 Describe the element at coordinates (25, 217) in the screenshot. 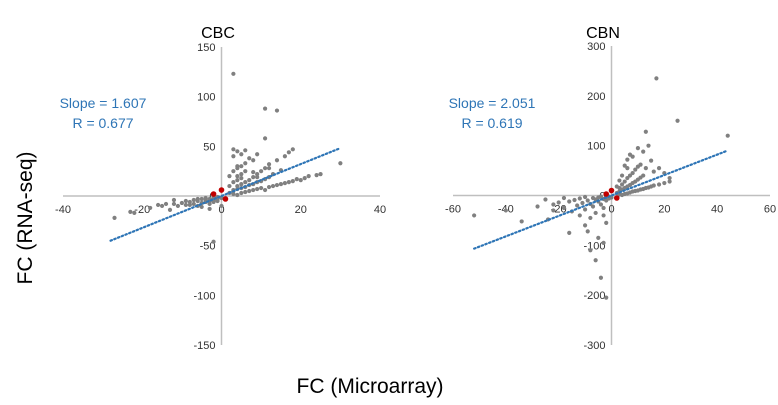

I see `y-axis-label: FC (RNA-seq)` at that location.